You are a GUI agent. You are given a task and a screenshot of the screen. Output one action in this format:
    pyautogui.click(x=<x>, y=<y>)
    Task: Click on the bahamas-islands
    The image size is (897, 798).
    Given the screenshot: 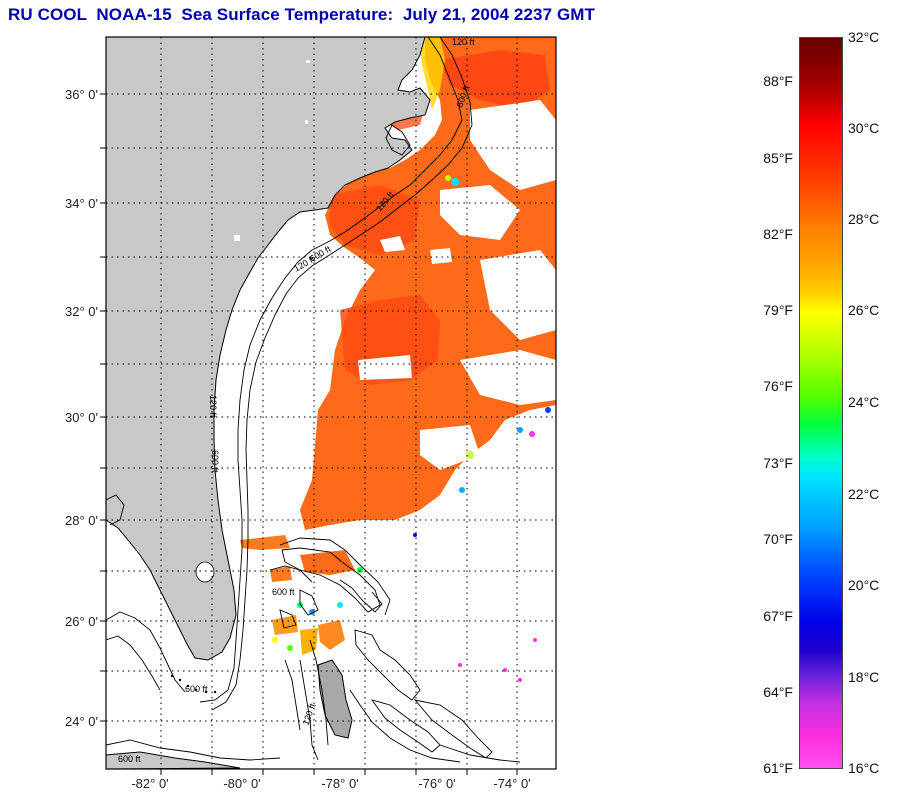 What is the action you would take?
    pyautogui.click(x=400, y=655)
    